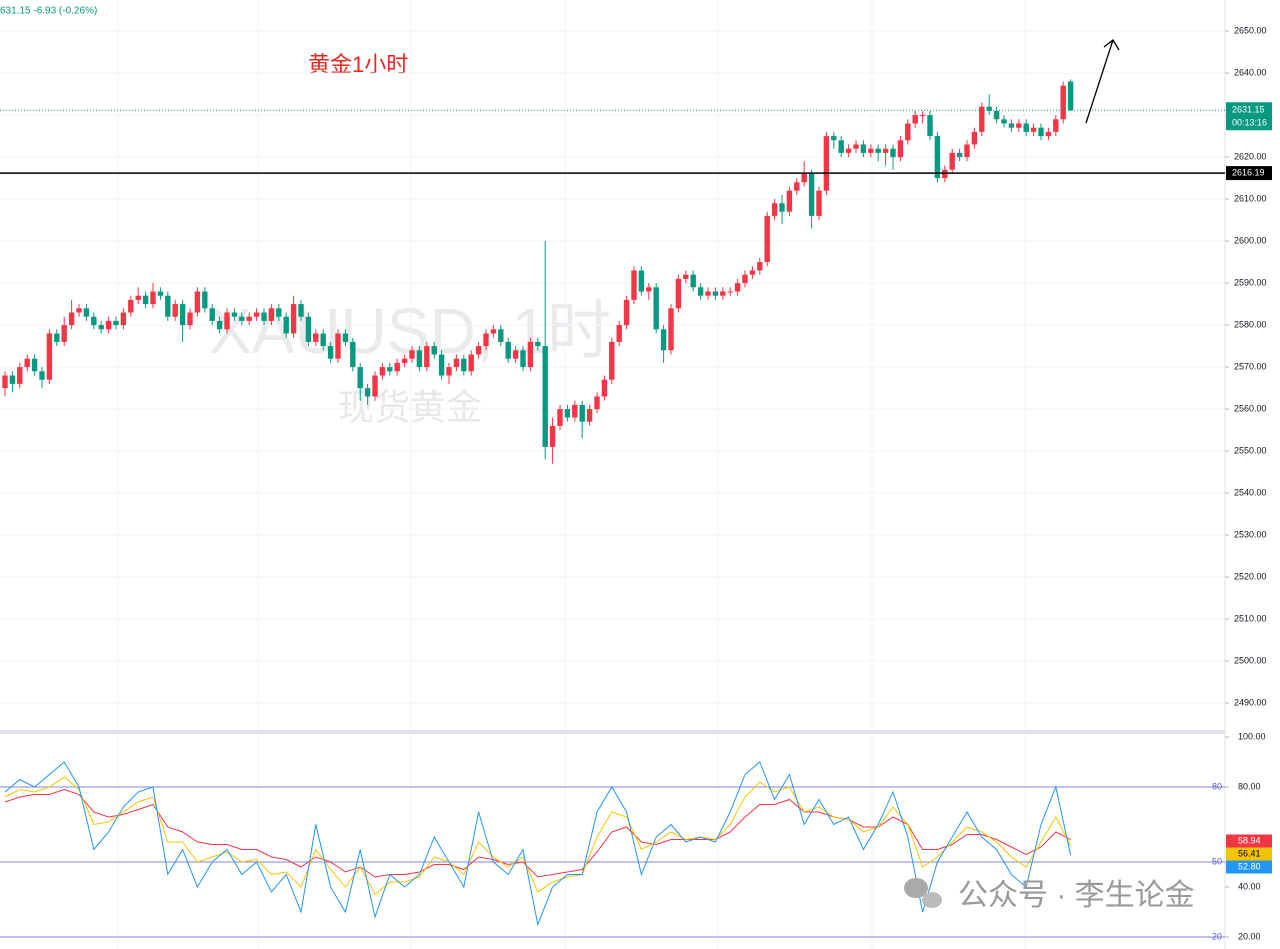  I want to click on y-tick-label: 2490.00, so click(1250, 702).